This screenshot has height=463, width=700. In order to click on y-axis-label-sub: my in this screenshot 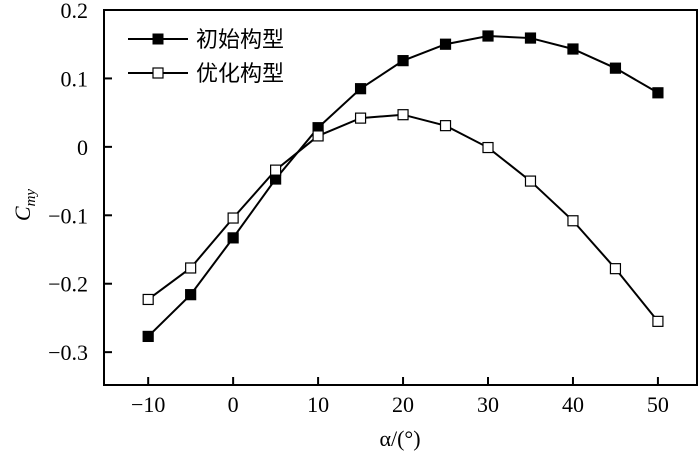, I will do `click(31, 198)`.